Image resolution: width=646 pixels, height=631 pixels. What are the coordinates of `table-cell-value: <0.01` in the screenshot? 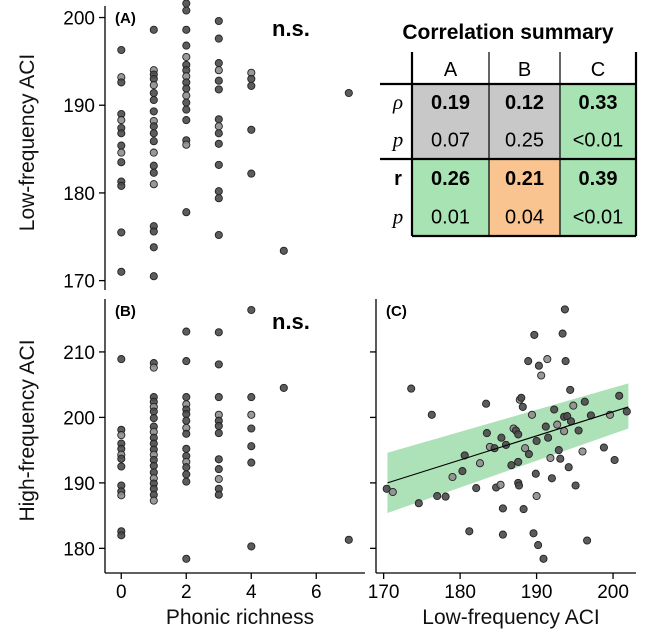 It's located at (598, 141).